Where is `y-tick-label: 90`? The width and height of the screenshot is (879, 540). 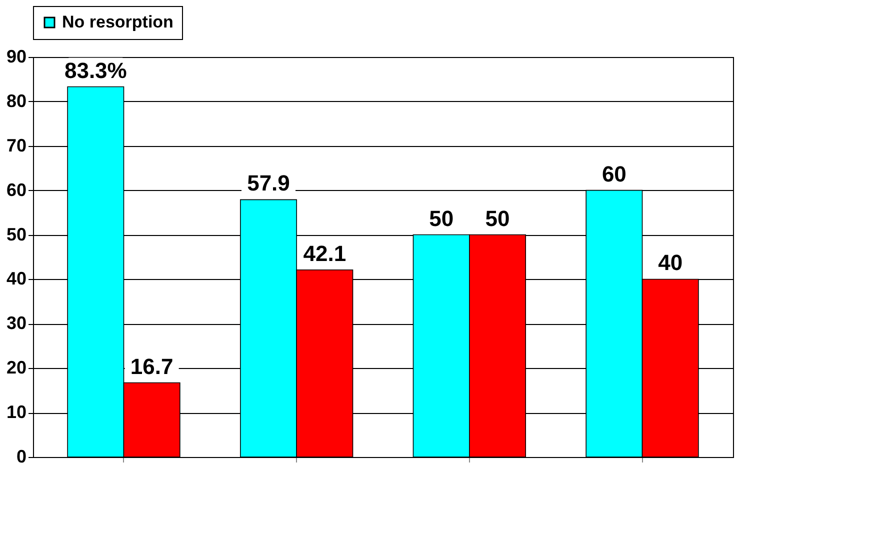 y-tick-label: 90 is located at coordinates (16, 56).